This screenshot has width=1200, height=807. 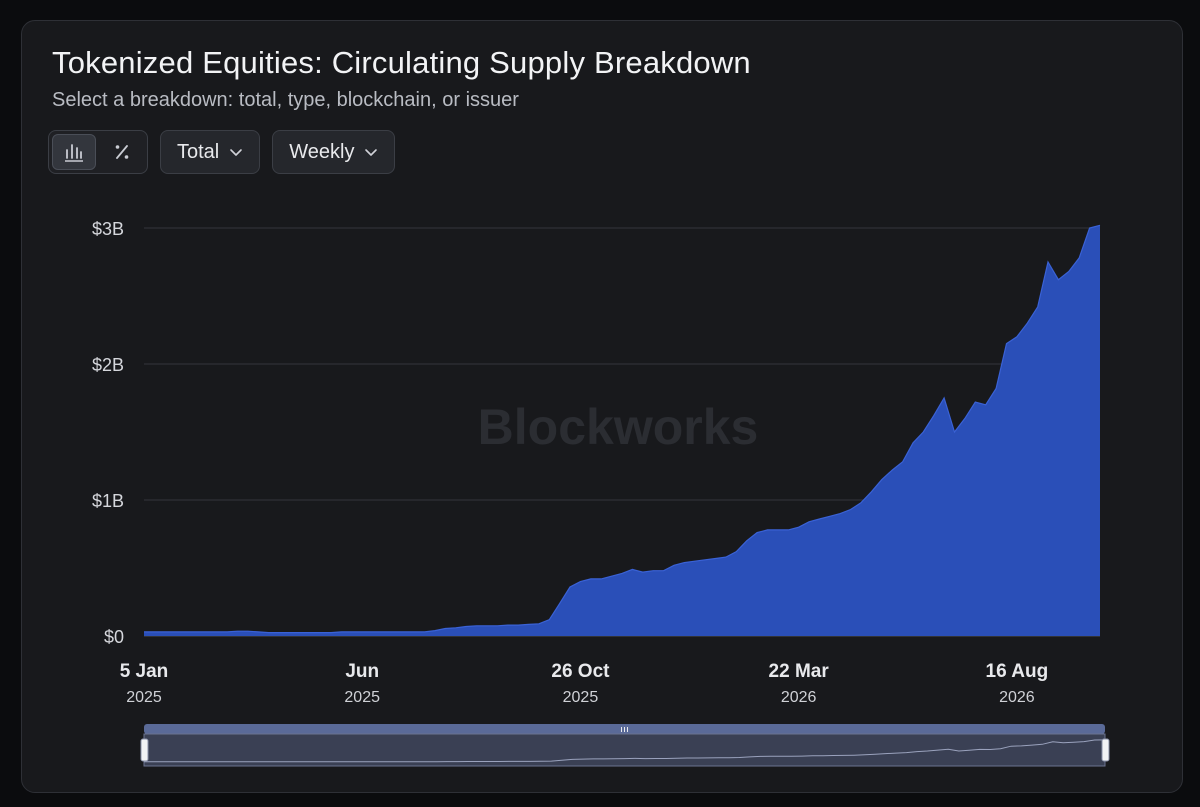 What do you see at coordinates (580, 671) in the screenshot?
I see `x-tick-label: 26 Oct` at bounding box center [580, 671].